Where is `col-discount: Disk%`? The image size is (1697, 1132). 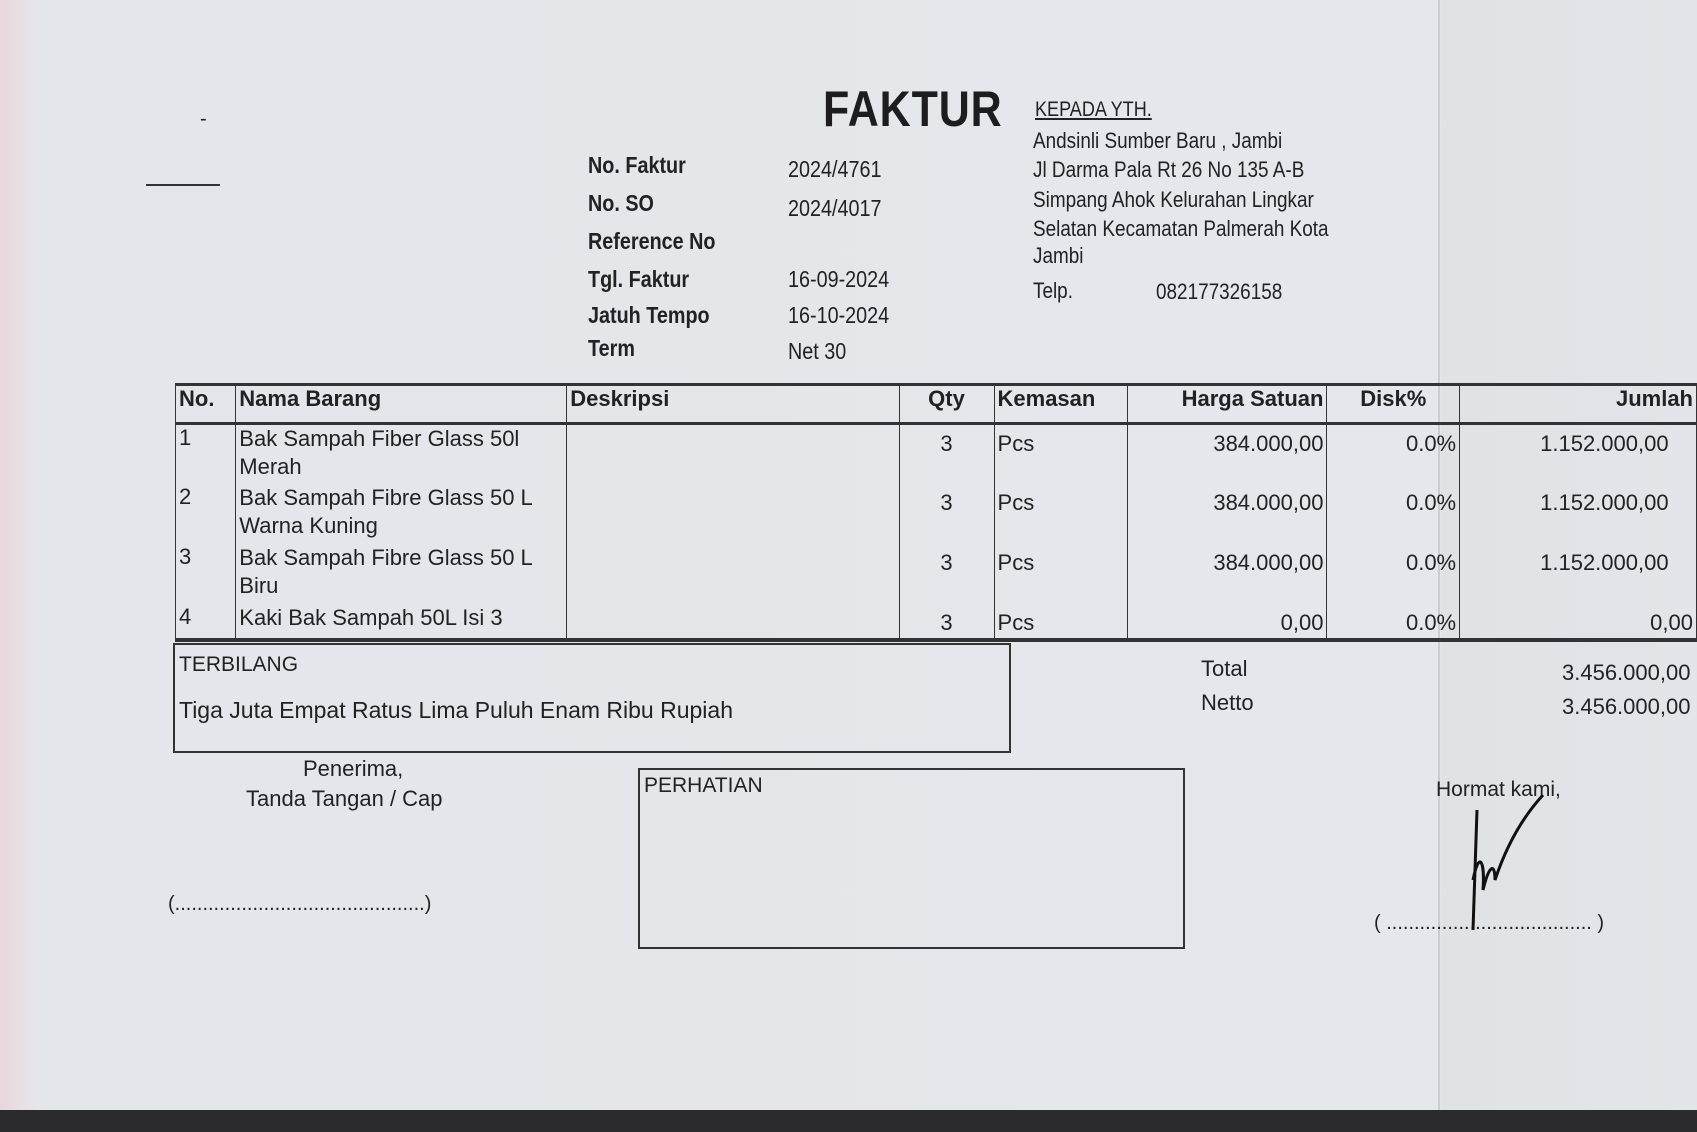
col-discount: Disk% is located at coordinates (1393, 404).